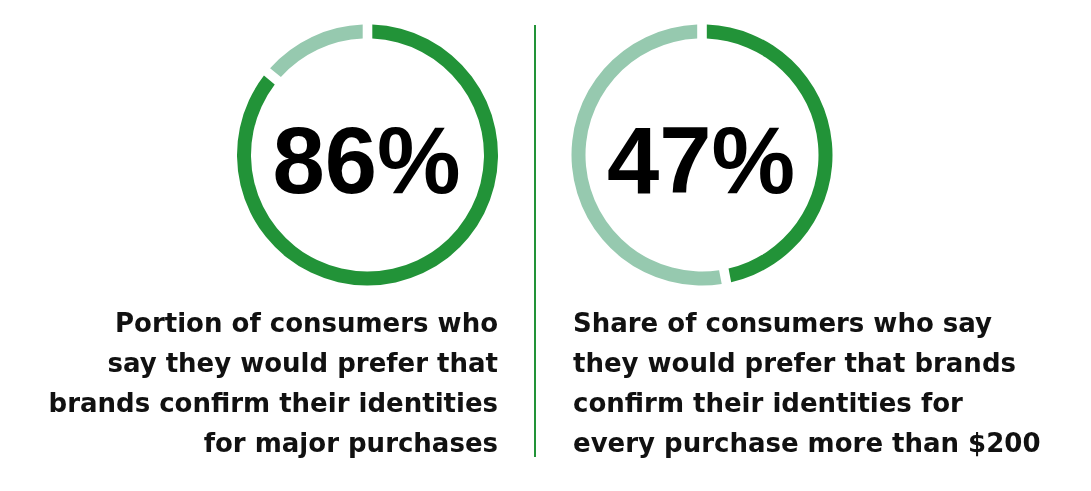  I want to click on data-label: 47%, so click(701, 160).